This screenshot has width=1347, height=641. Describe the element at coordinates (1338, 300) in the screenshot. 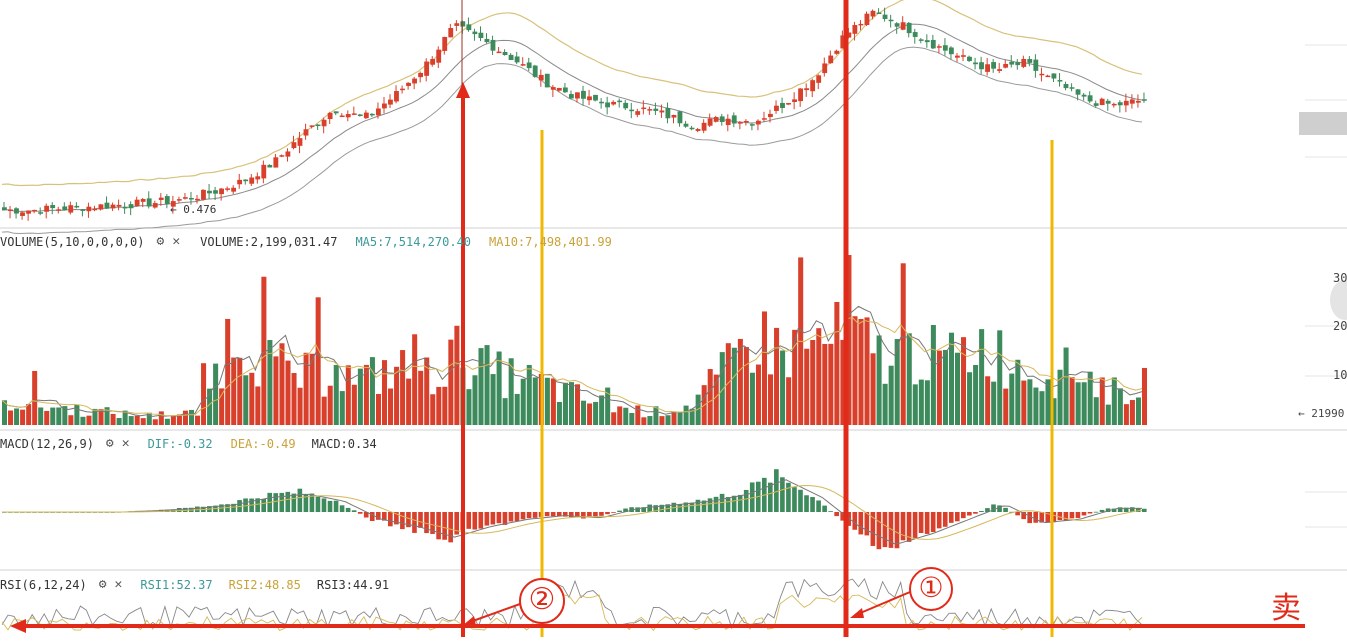

I see `scale-toggle-button` at that location.